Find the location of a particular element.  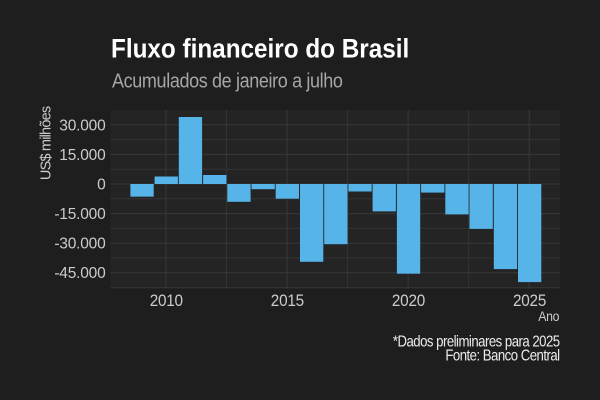

svg-text: -30.000 is located at coordinates (80, 244).